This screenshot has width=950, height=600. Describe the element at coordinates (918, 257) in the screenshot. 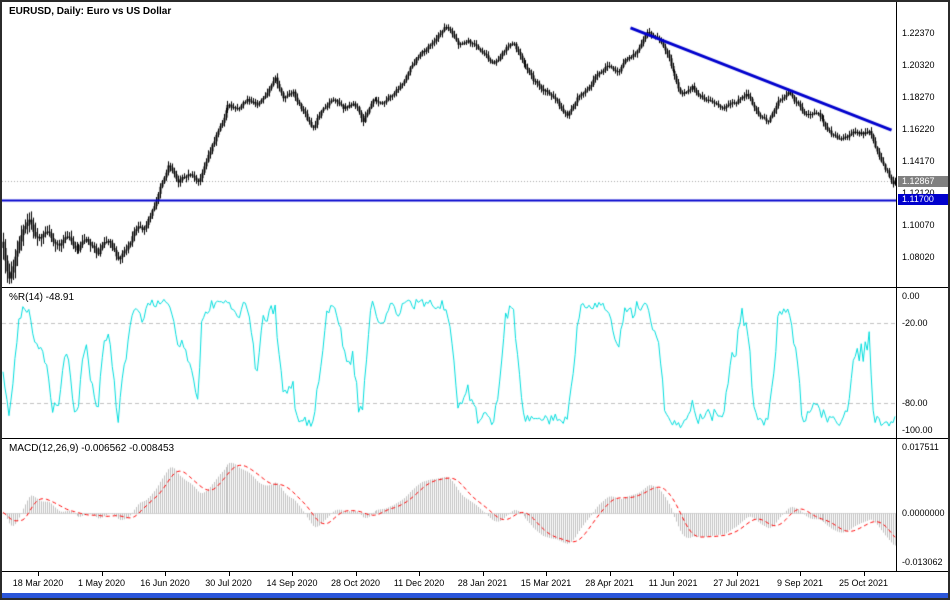

I see `y-axis-tick-label: 1.08020` at that location.